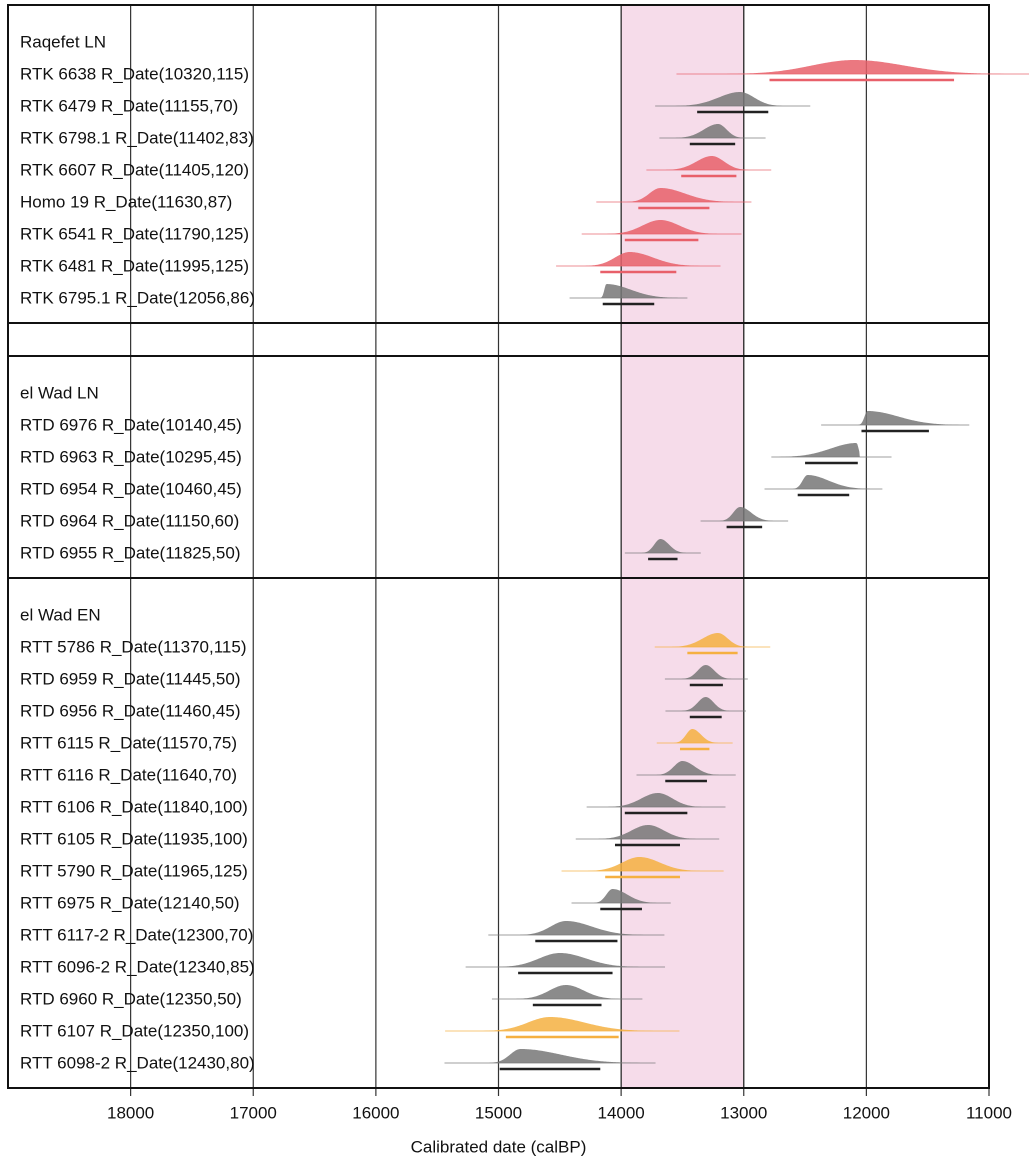 The height and width of the screenshot is (1167, 1029). What do you see at coordinates (134, 806) in the screenshot?
I see `row-label: RTT 6106 R_Date(11840,100)` at bounding box center [134, 806].